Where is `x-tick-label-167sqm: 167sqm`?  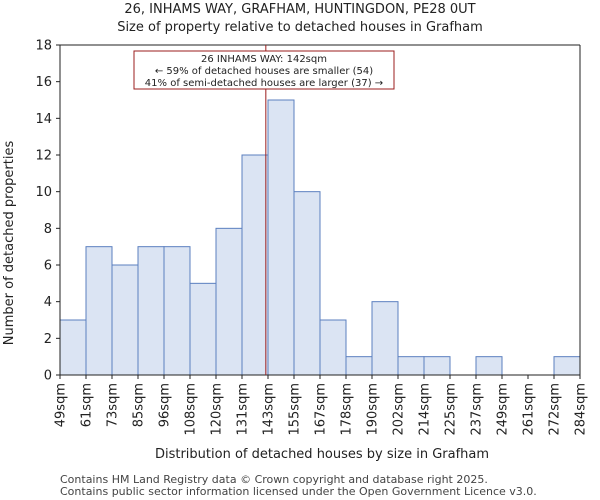
x-tick-label-167sqm: 167sqm is located at coordinates (321, 409).